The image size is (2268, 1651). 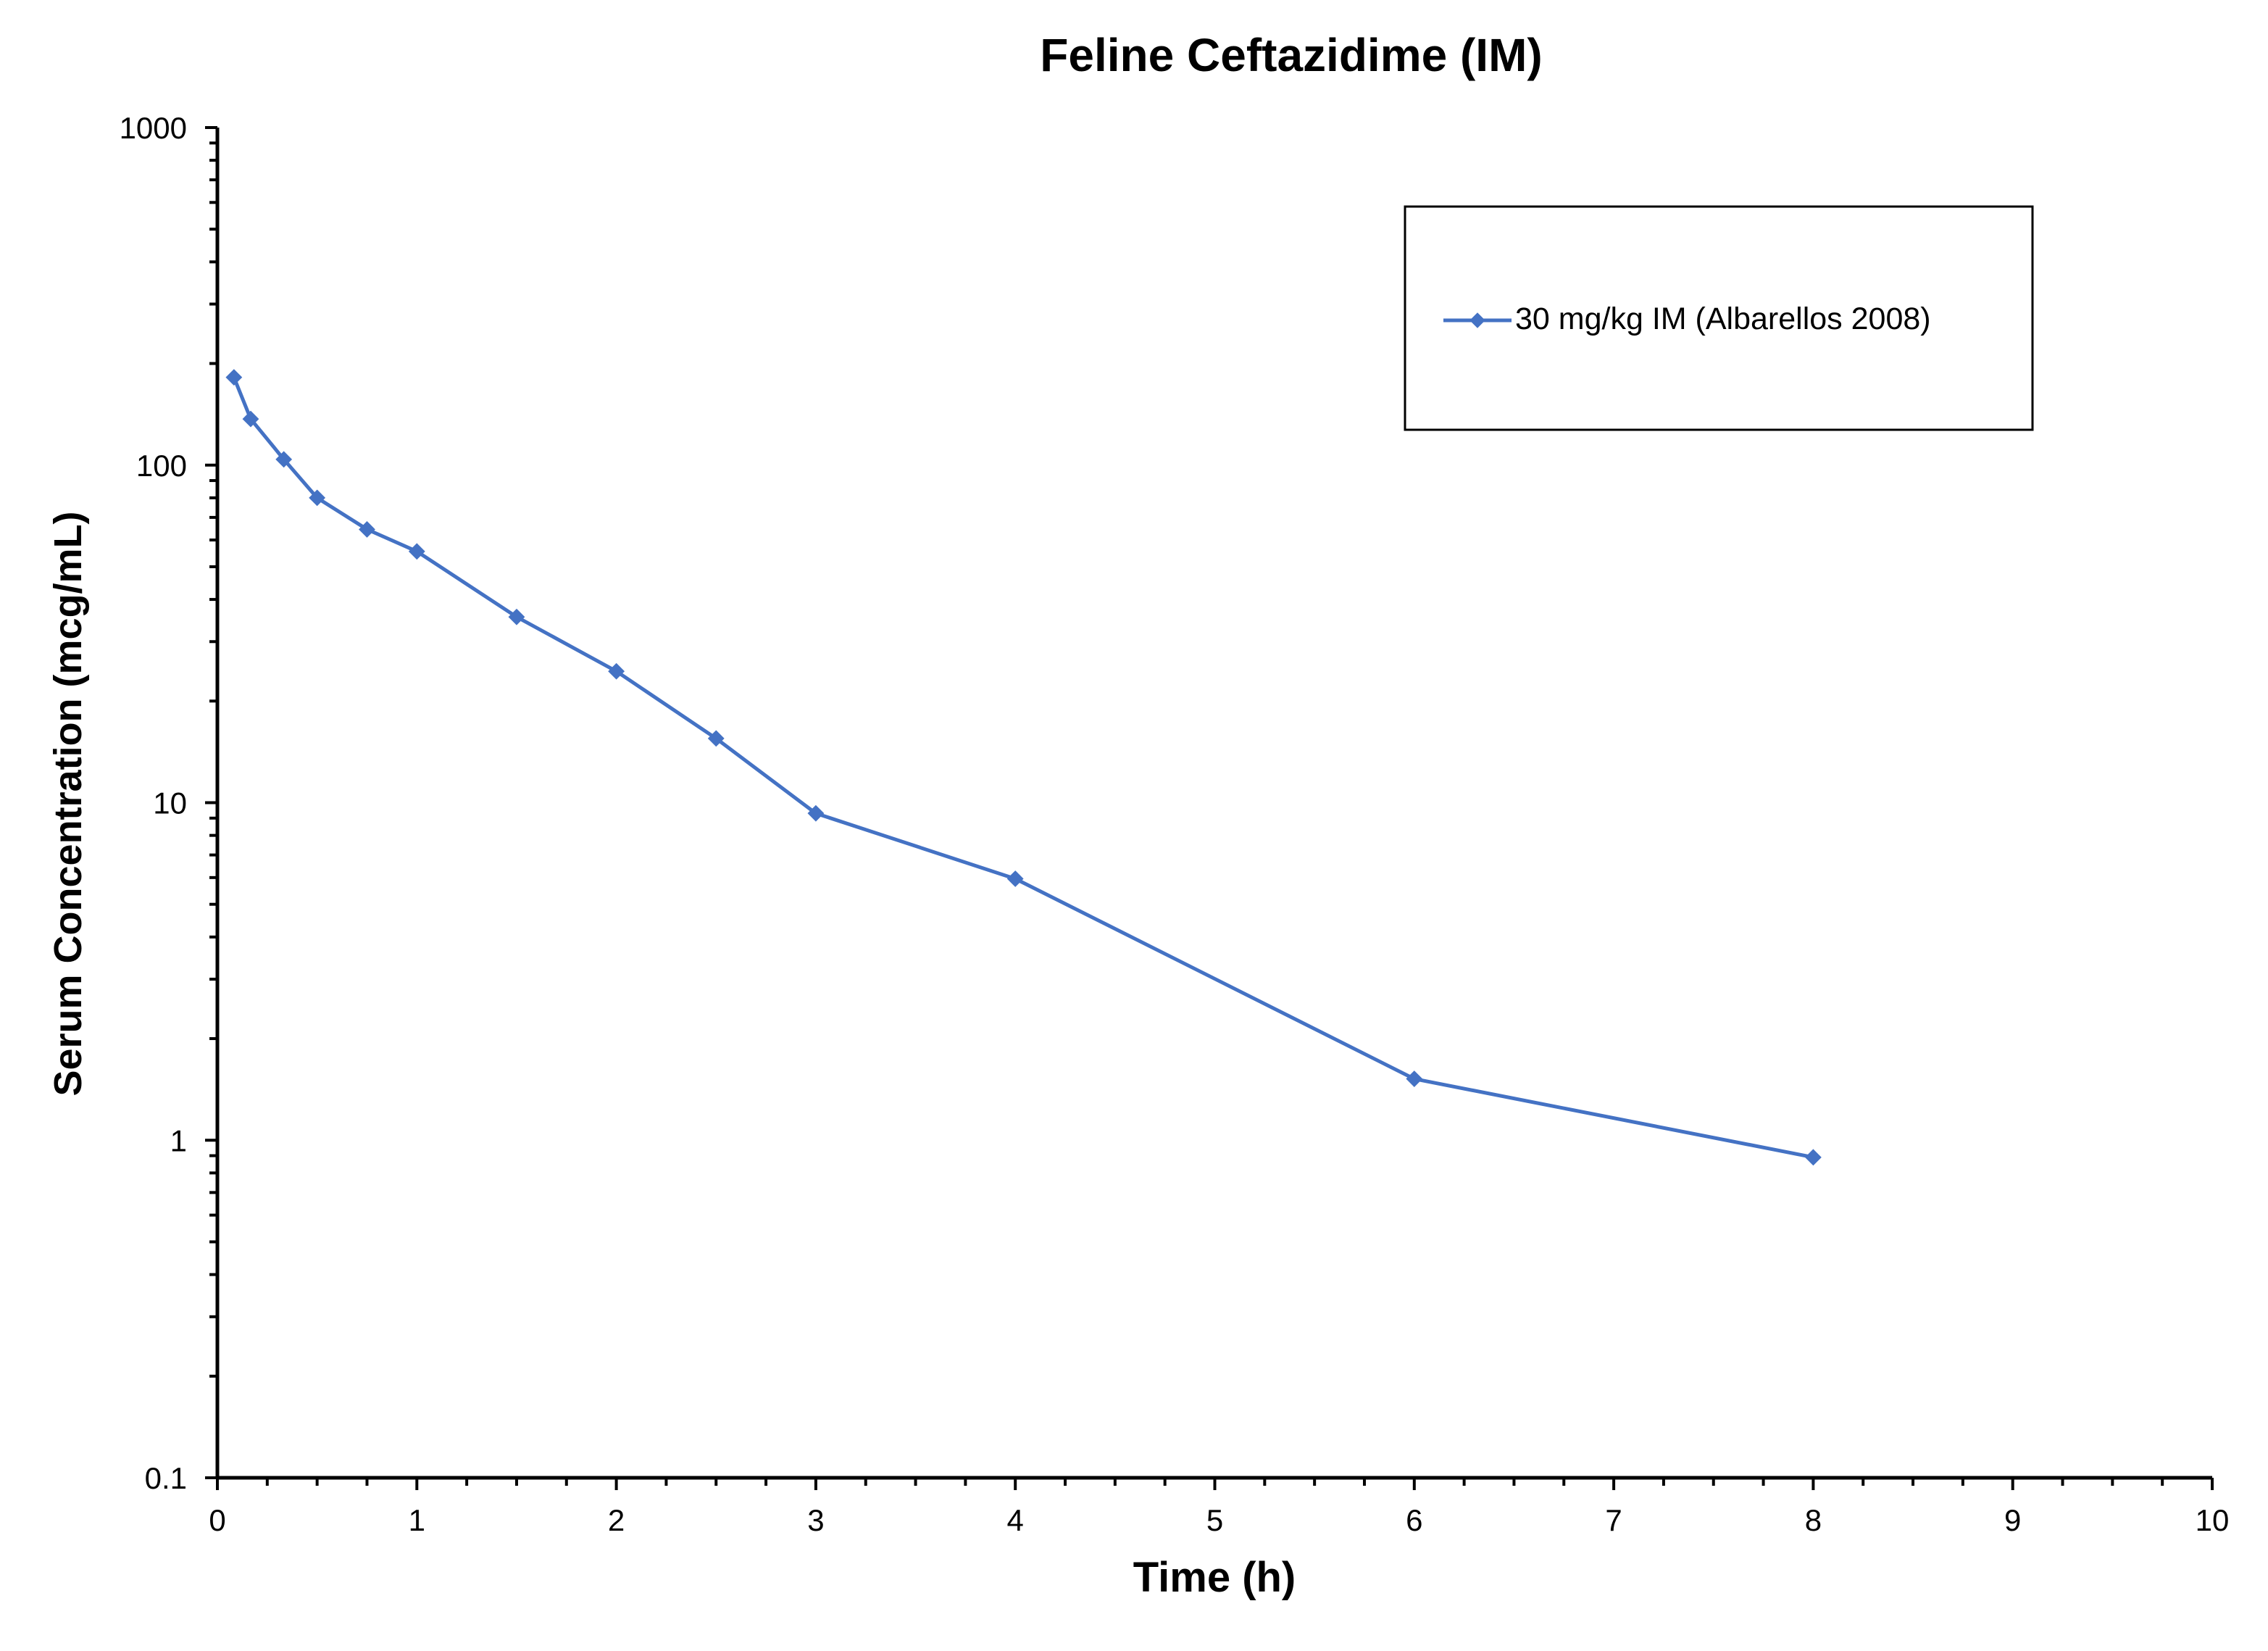 I want to click on y-axis-tick-labels: 0.1 1 10 100 1000, so click(x=153, y=803).